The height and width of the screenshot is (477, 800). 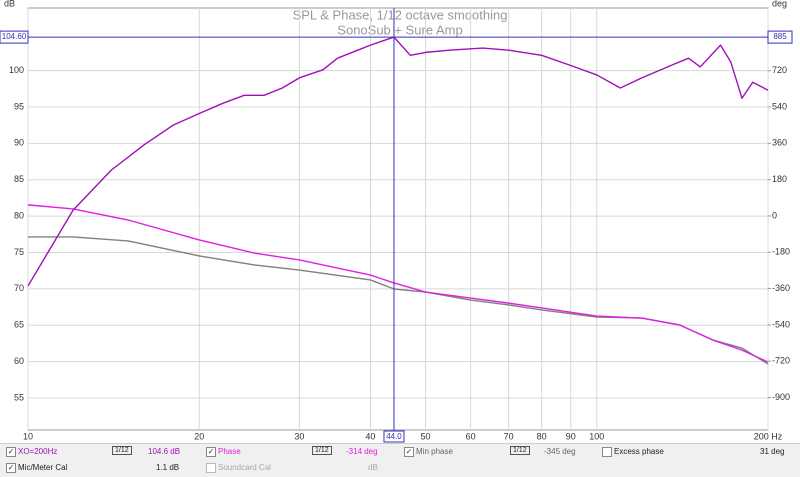 What do you see at coordinates (768, 436) in the screenshot?
I see `x-tick-label: 200 Hz` at bounding box center [768, 436].